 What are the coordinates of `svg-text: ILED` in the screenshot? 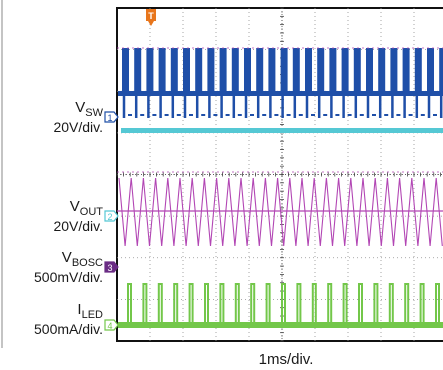 It's located at (90, 311).